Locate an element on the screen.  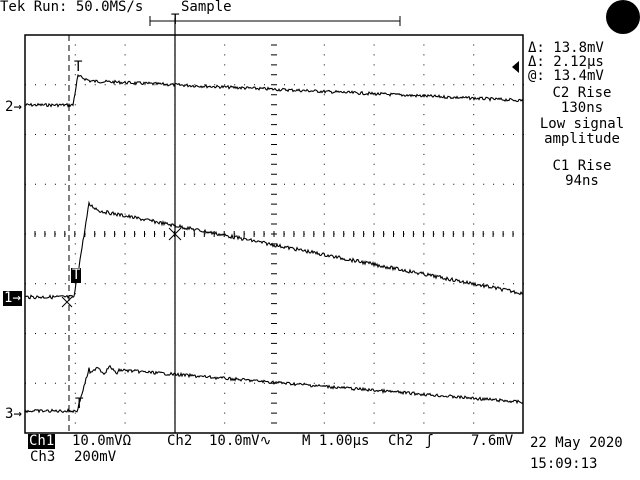
ch2-label: Ch2 is located at coordinates (180, 441).